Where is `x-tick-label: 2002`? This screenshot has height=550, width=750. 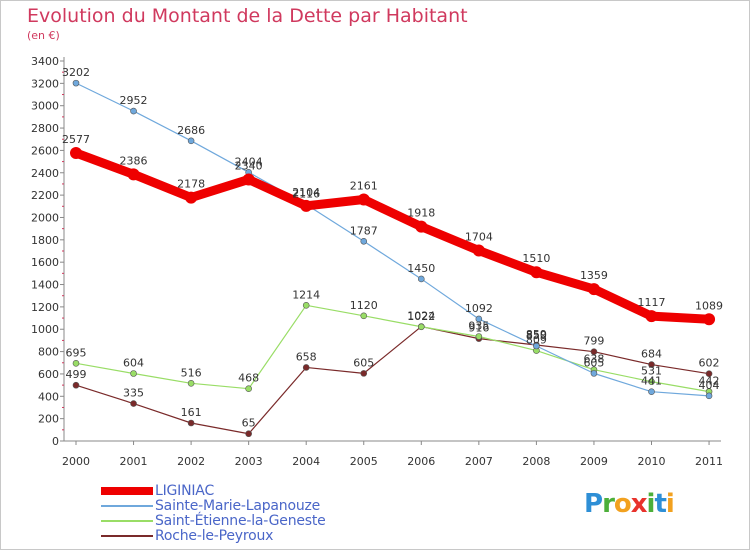 x-tick-label: 2002 is located at coordinates (191, 461).